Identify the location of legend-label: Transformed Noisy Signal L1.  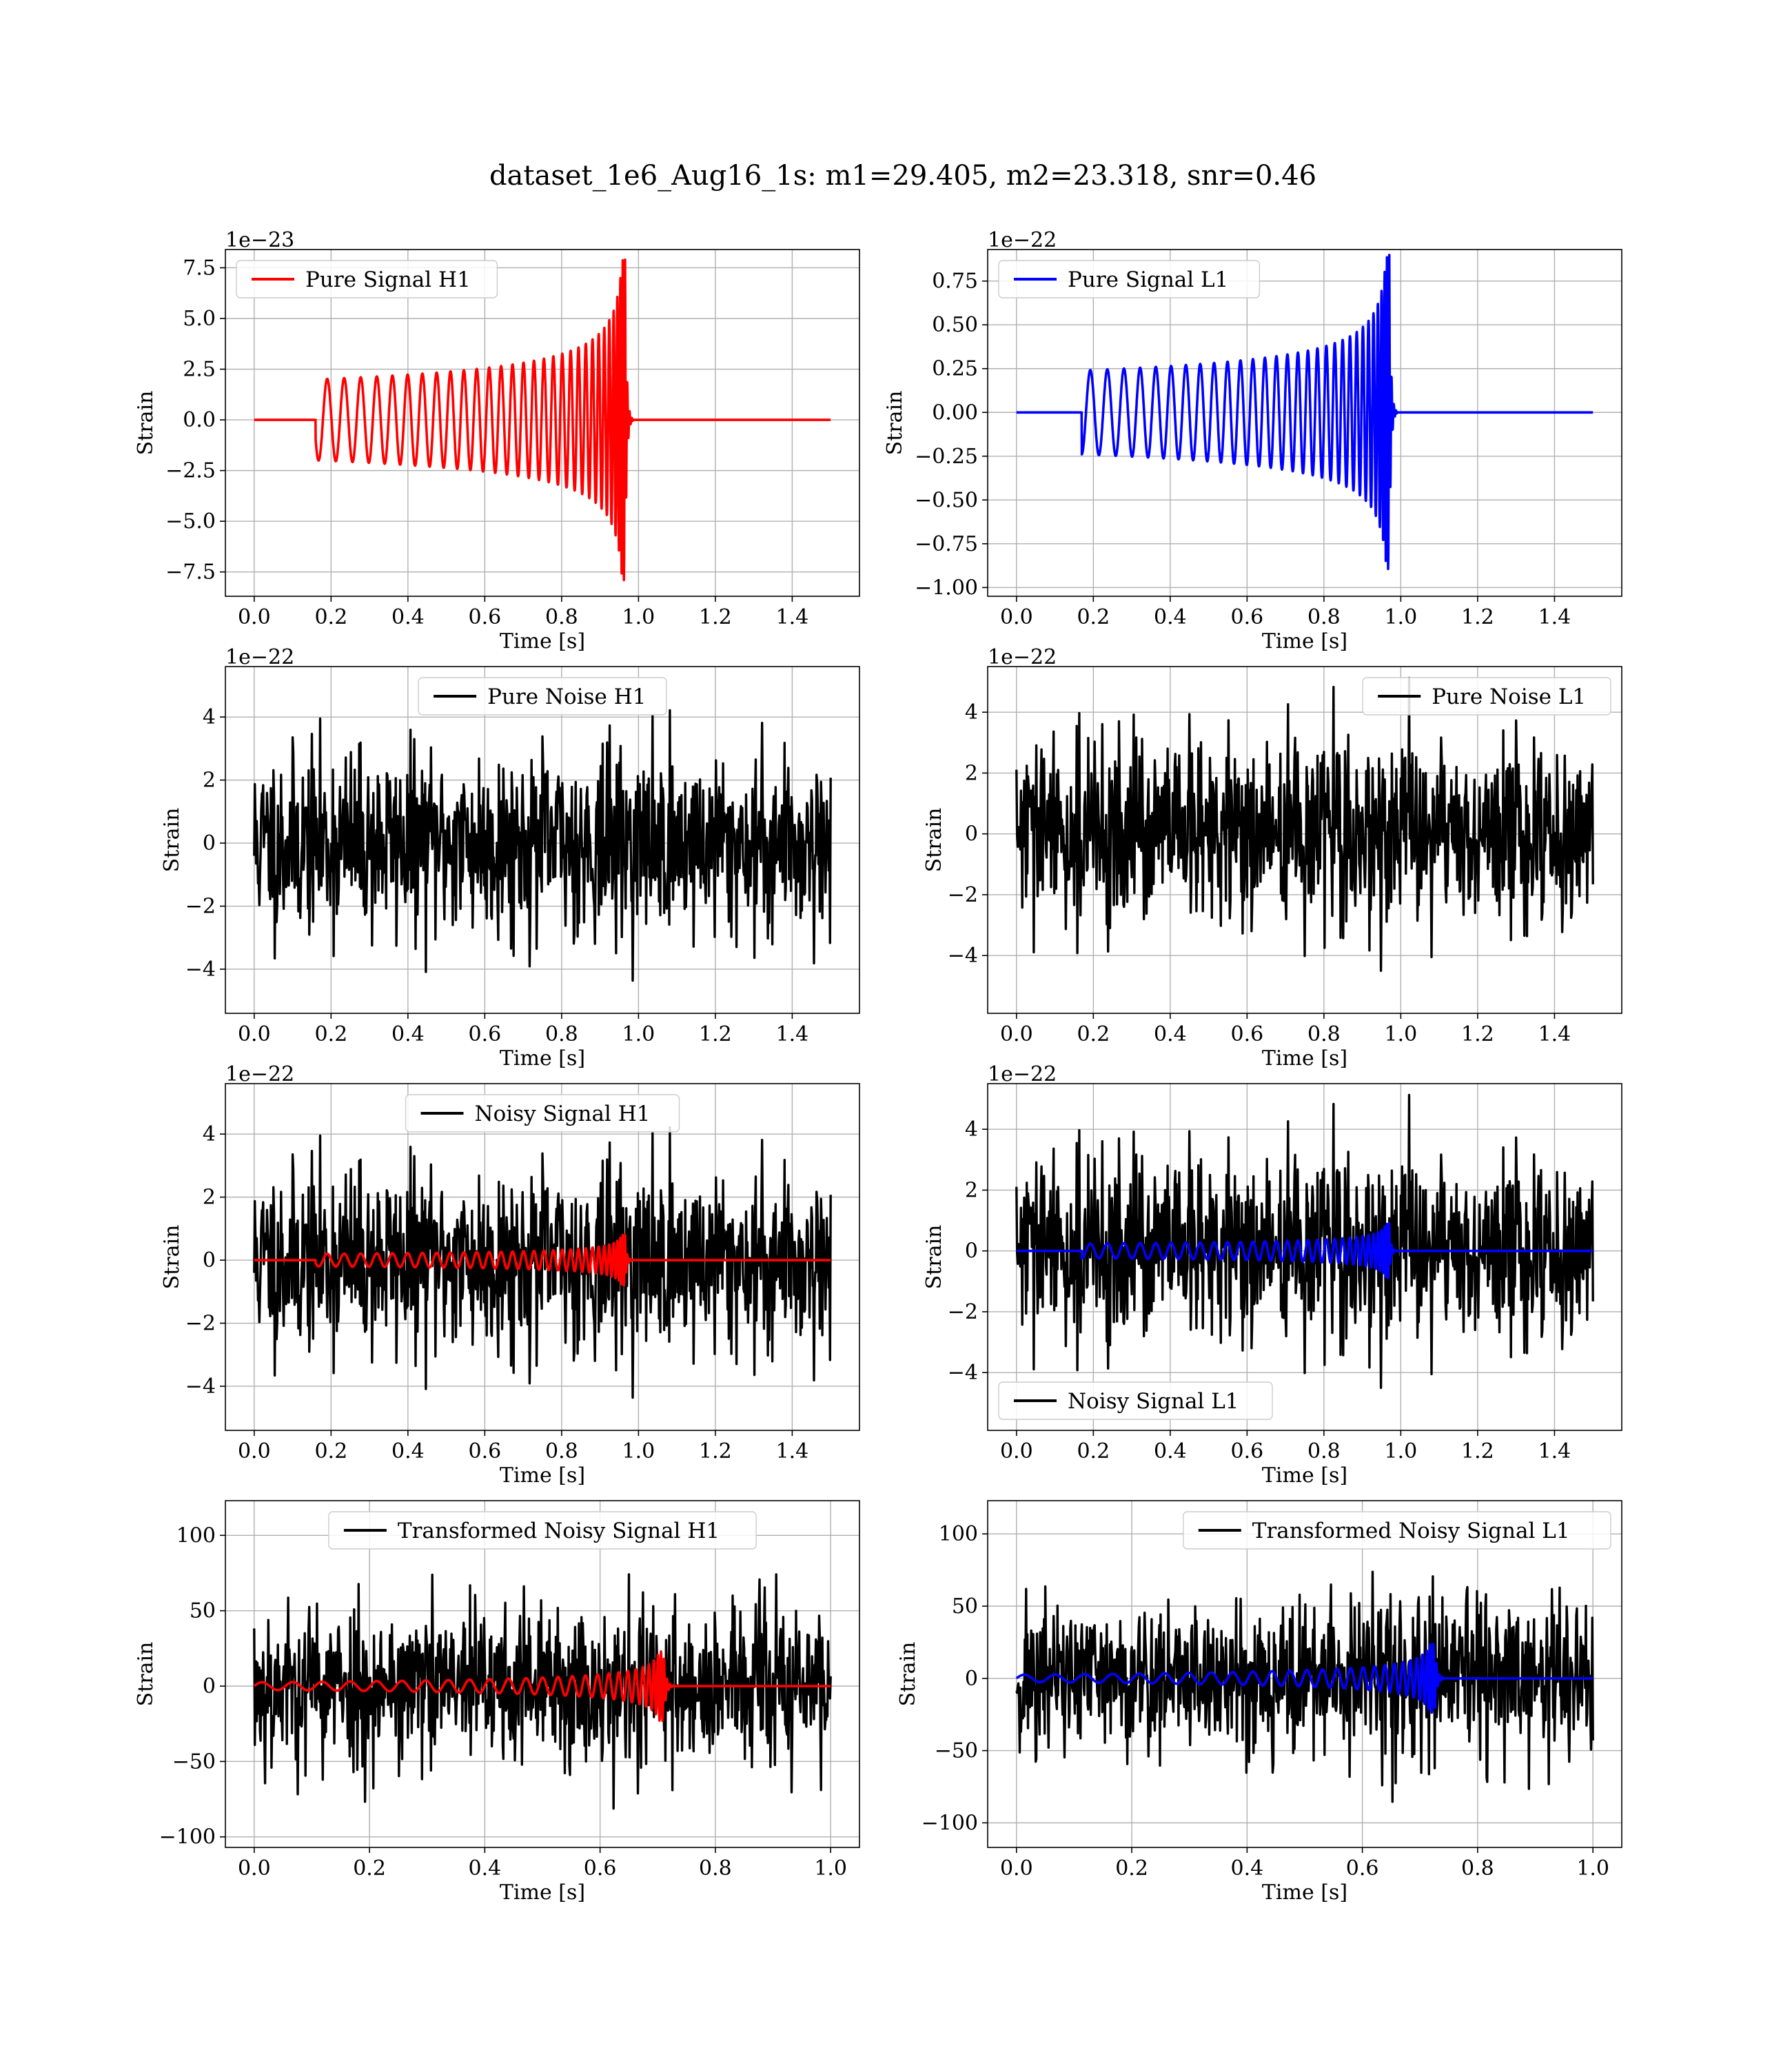
(1411, 1531).